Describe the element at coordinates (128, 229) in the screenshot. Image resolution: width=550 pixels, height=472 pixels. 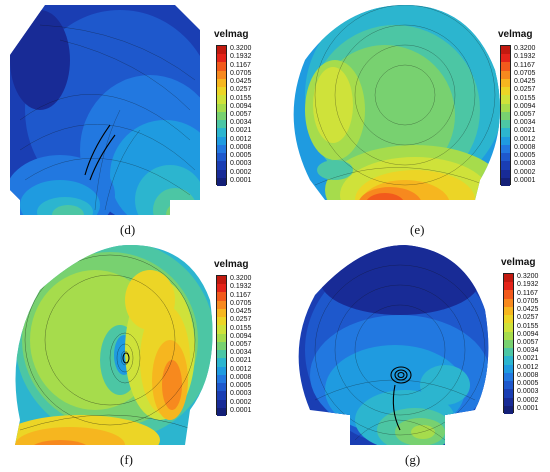
I see `panel-caption: (d)` at that location.